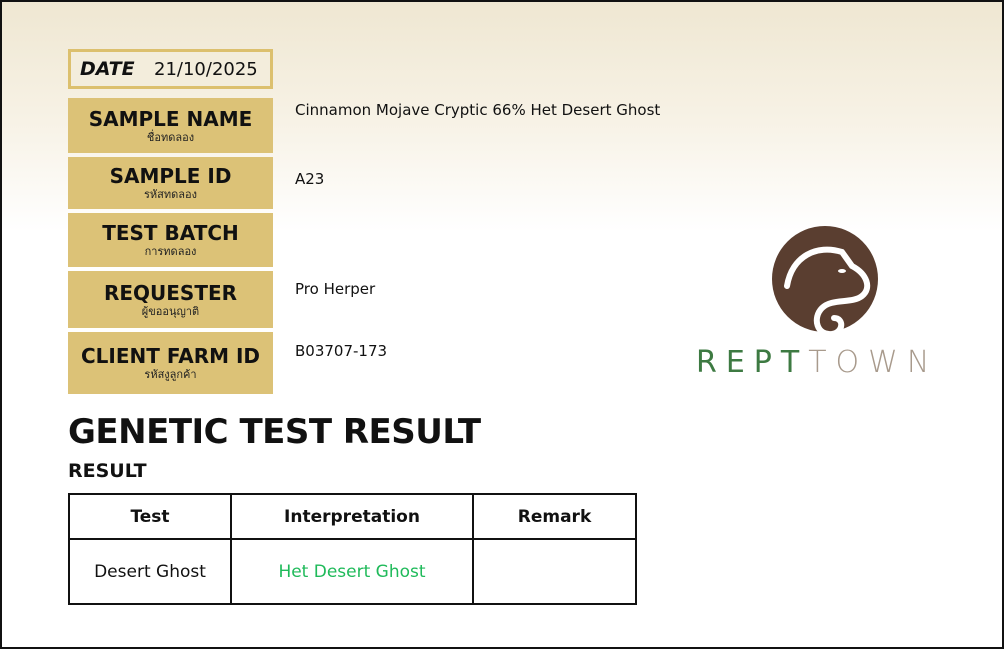 Image resolution: width=1004 pixels, height=649 pixels. I want to click on date-box: DATE 21/10/2025, so click(170, 69).